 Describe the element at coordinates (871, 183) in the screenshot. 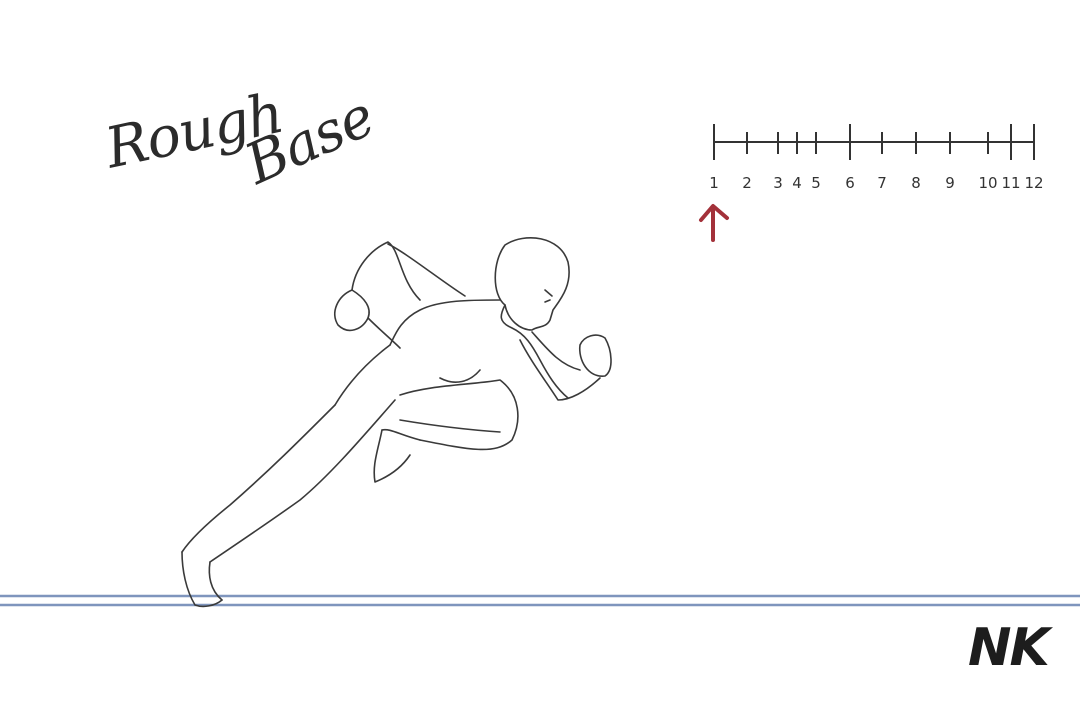

I see `timing-chart: 1 2 3 4 5 6 7 8 9 10 11 12` at that location.